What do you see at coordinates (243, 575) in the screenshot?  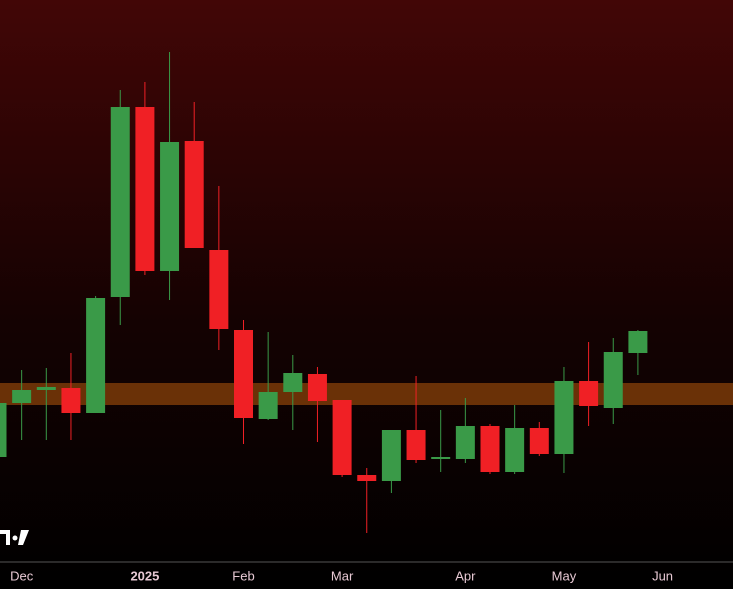 I see `x-tick-label: Feb` at bounding box center [243, 575].